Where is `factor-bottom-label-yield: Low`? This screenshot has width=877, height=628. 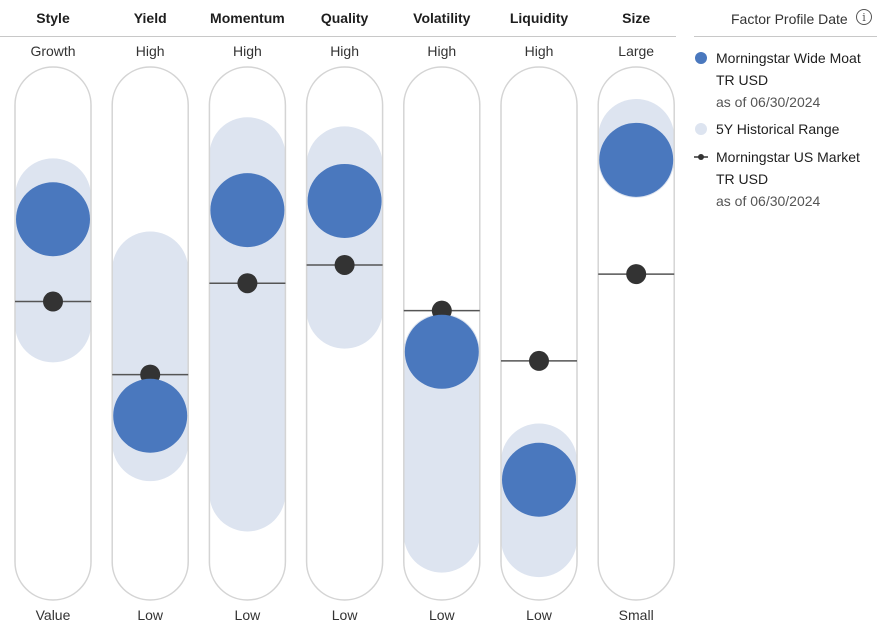
factor-bottom-label-yield: Low is located at coordinates (150, 615).